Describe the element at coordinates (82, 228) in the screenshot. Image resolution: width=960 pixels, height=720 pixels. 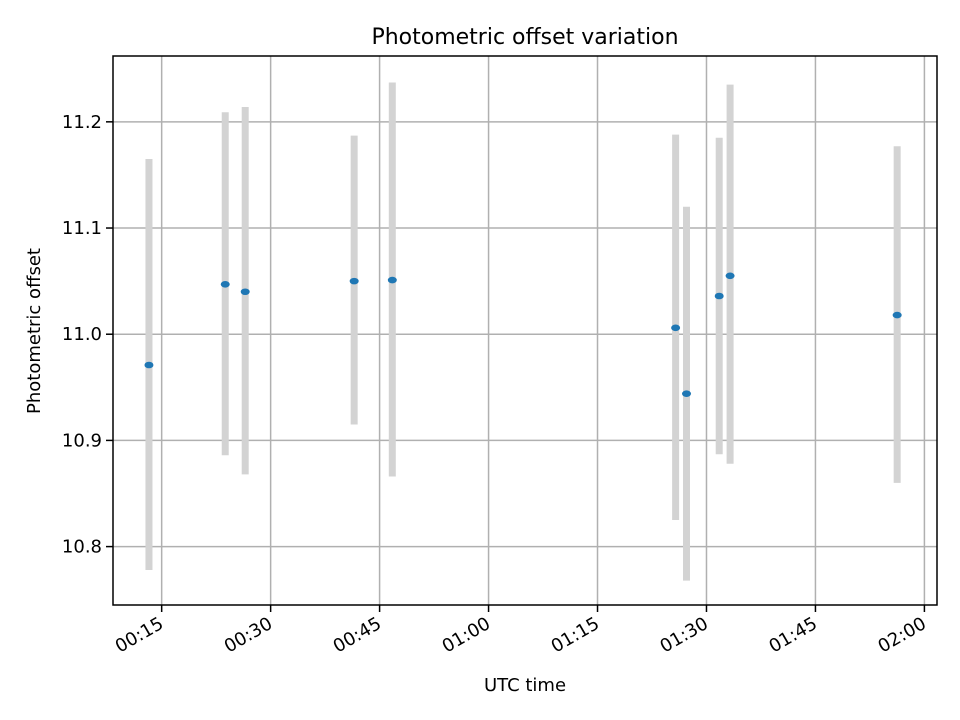
I see `y-tick-label: 11.1` at that location.